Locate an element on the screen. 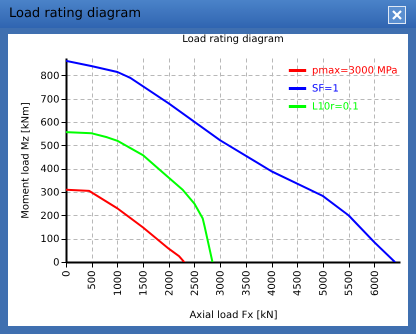  x-tick-label: 3500 is located at coordinates (246, 283).